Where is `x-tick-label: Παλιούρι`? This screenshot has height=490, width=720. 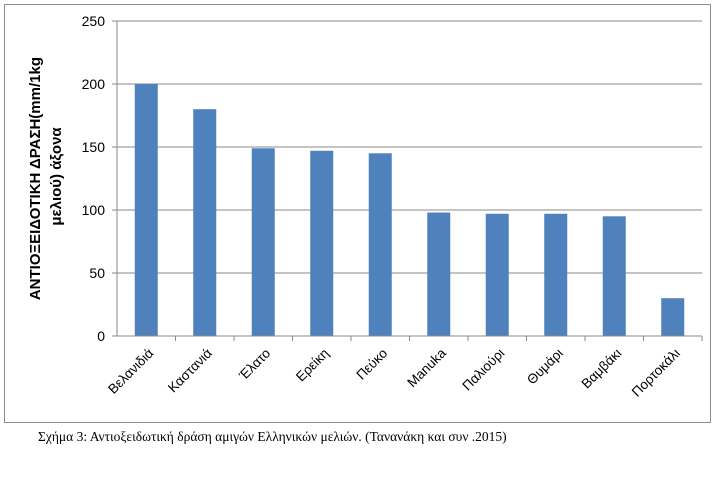
x-tick-label: Παλιούρι is located at coordinates (483, 370).